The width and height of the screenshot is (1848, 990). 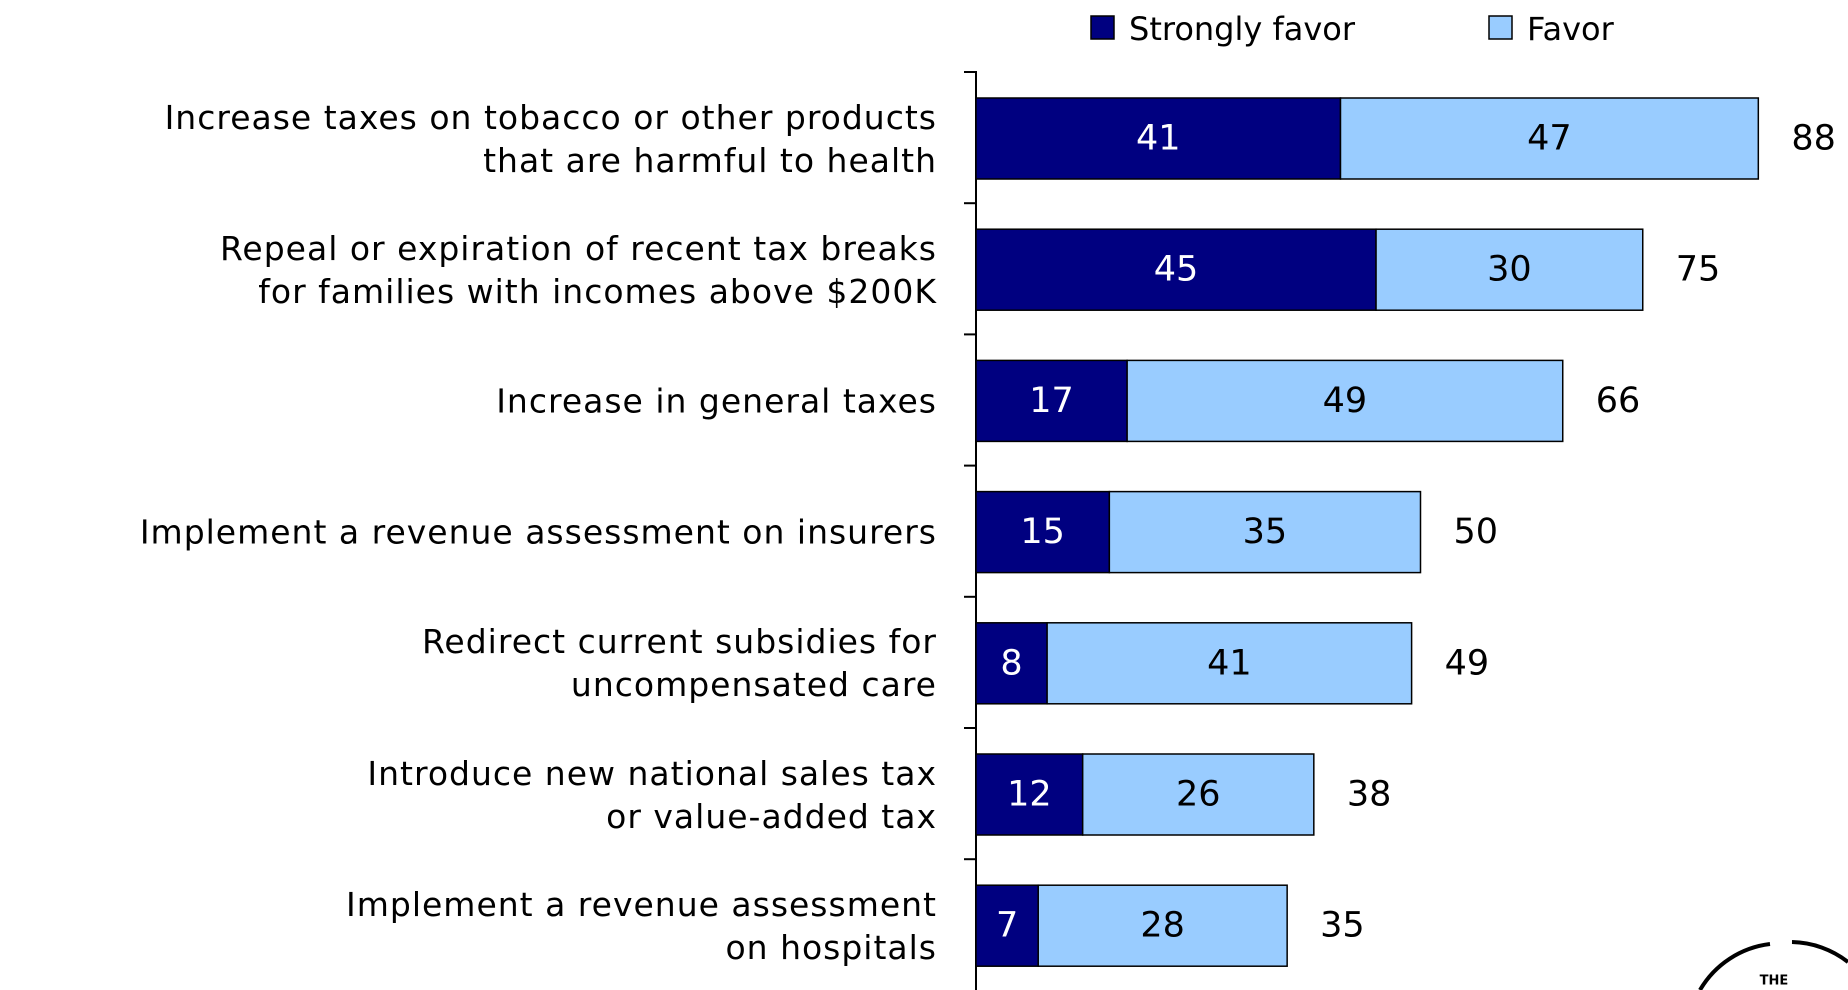 I want to click on segment-label: 47, so click(x=1549, y=139).